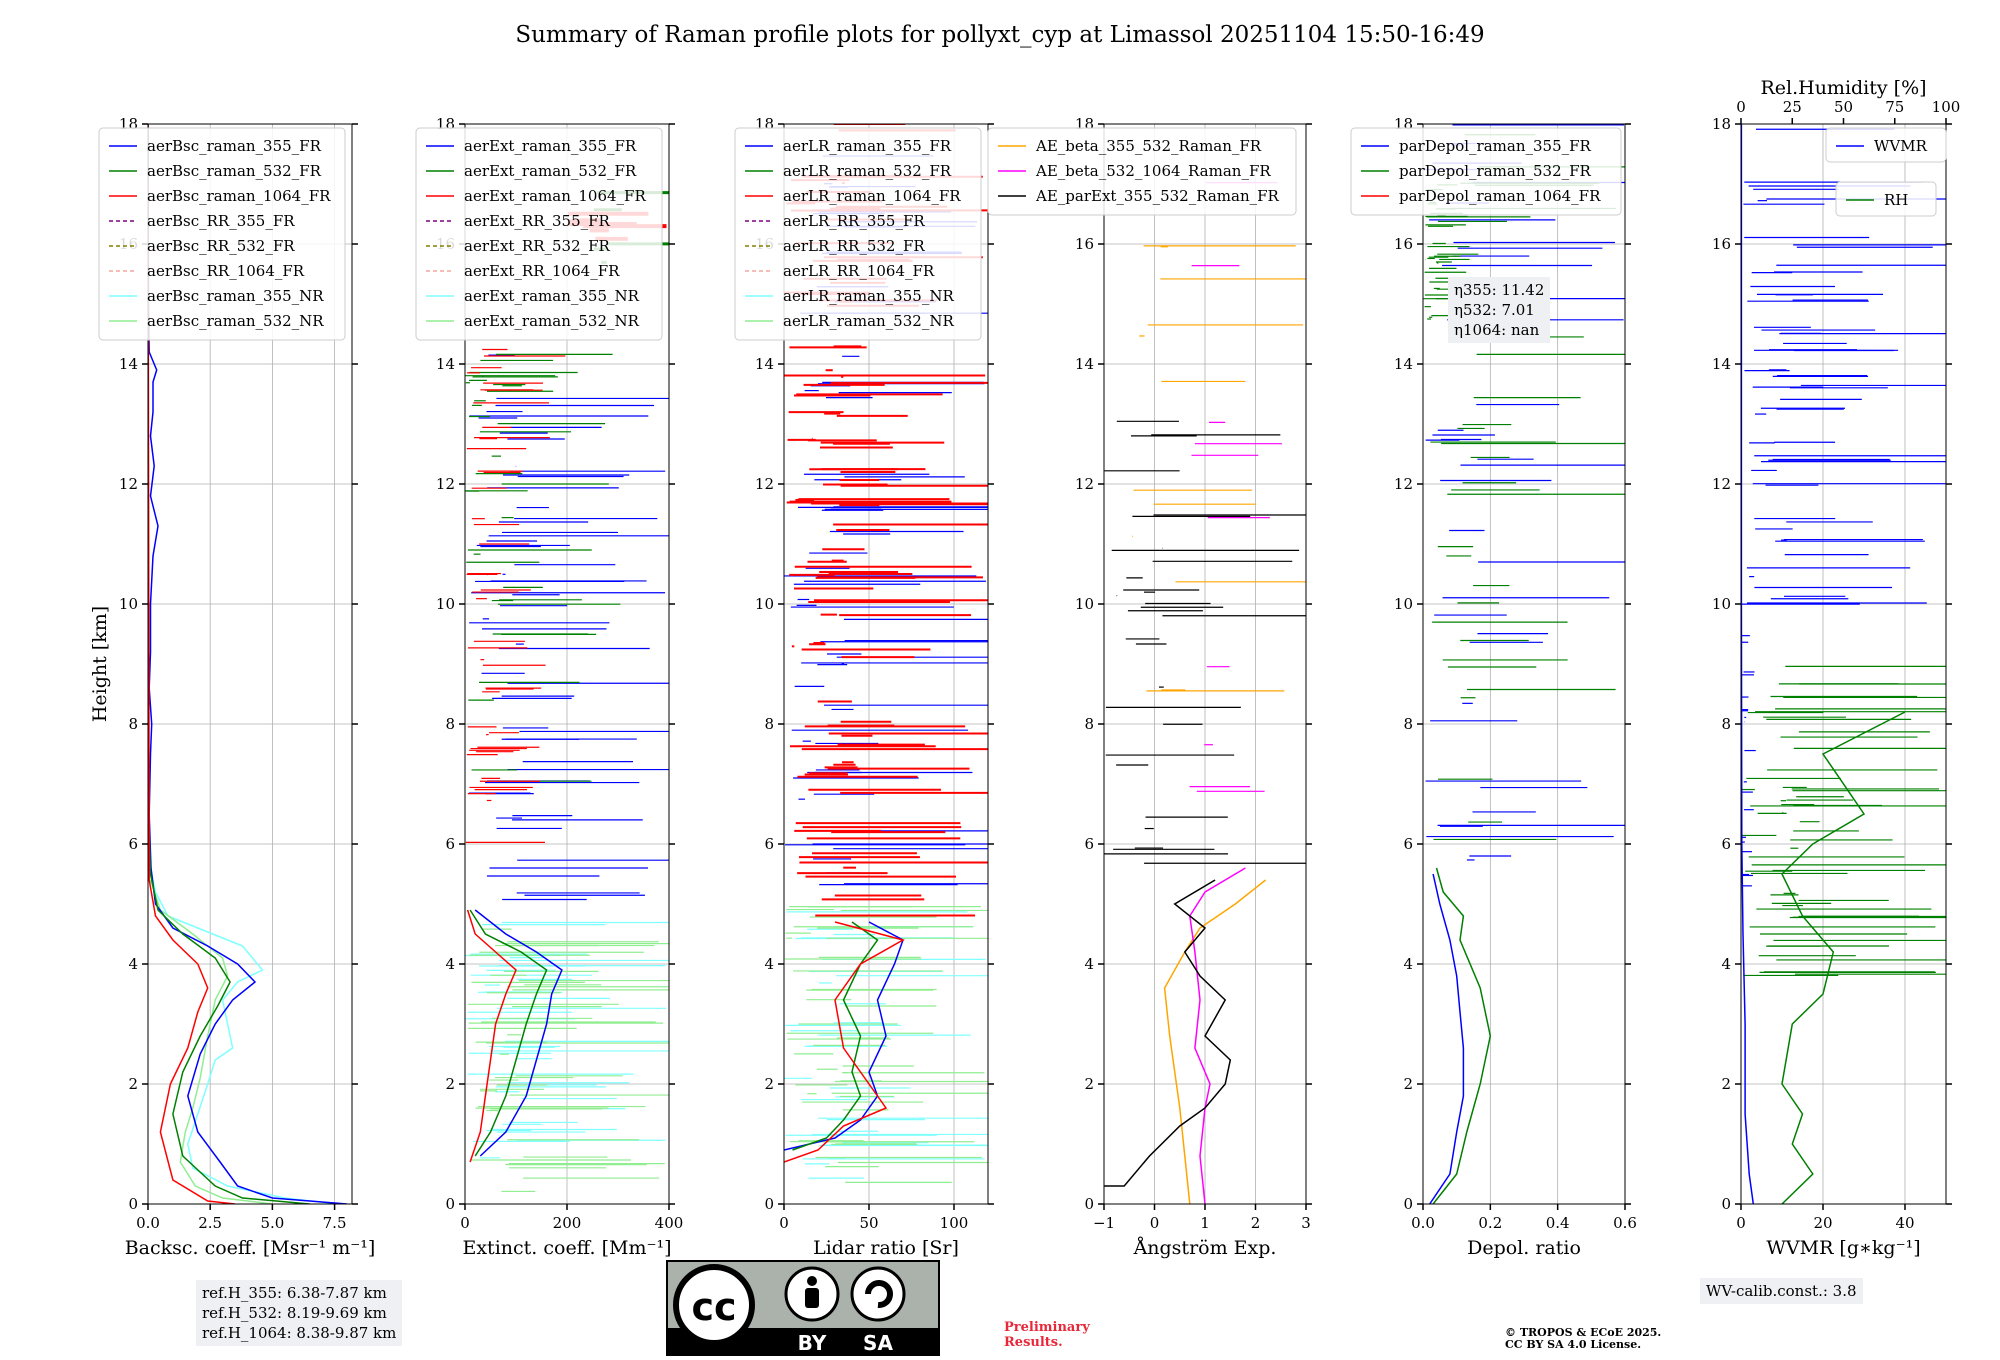 The width and height of the screenshot is (2000, 1360). Describe the element at coordinates (835, 1036) in the screenshot. I see `series-aerLR_raman_532_FR` at that location.